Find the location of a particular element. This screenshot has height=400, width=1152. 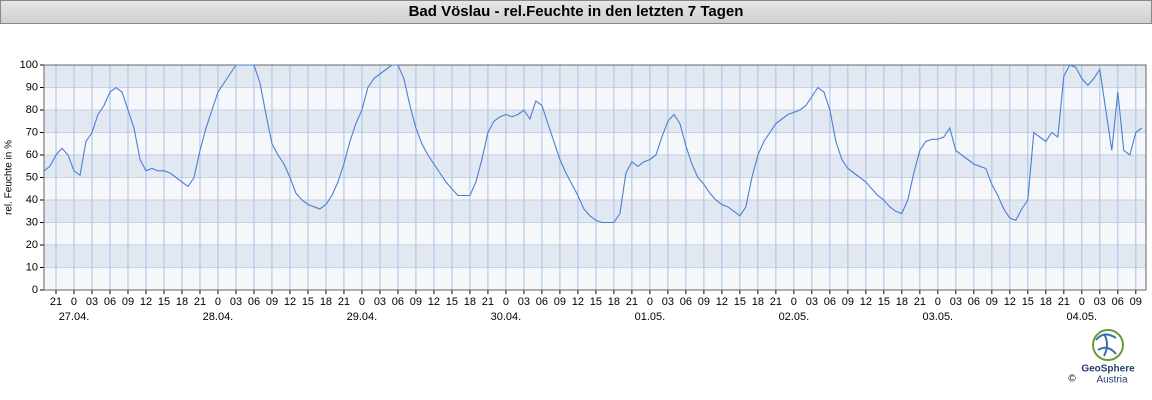

x-date-label: 30.04. is located at coordinates (506, 317).